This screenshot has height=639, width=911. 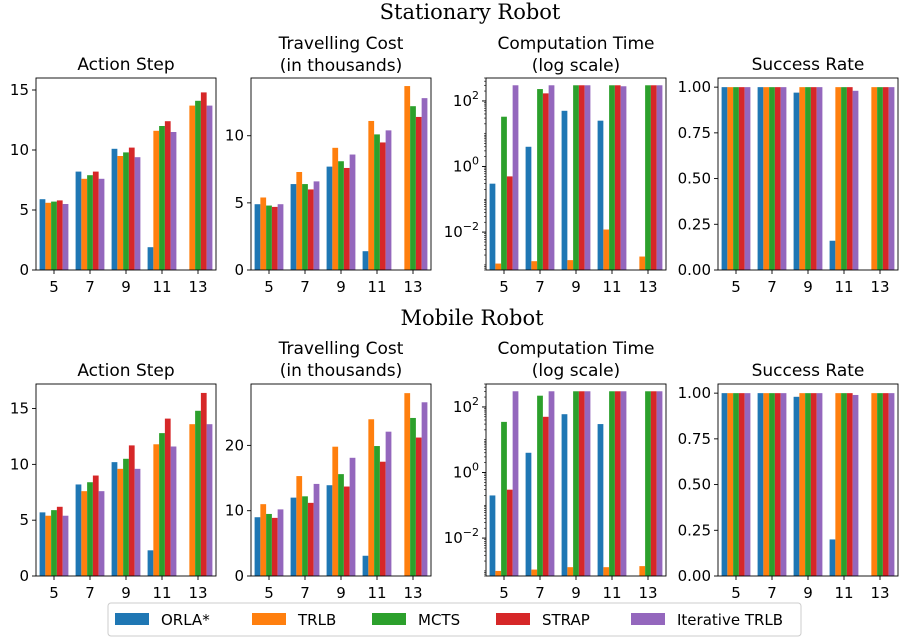 What do you see at coordinates (576, 287) in the screenshot?
I see `x-tick-label: 9` at bounding box center [576, 287].